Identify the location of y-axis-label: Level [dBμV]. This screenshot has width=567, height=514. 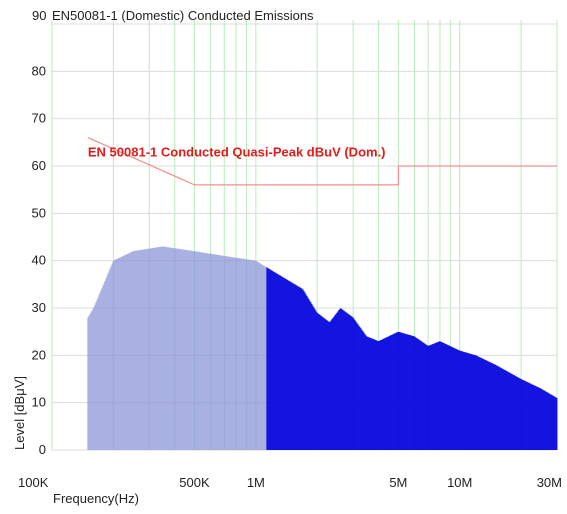
(19, 413).